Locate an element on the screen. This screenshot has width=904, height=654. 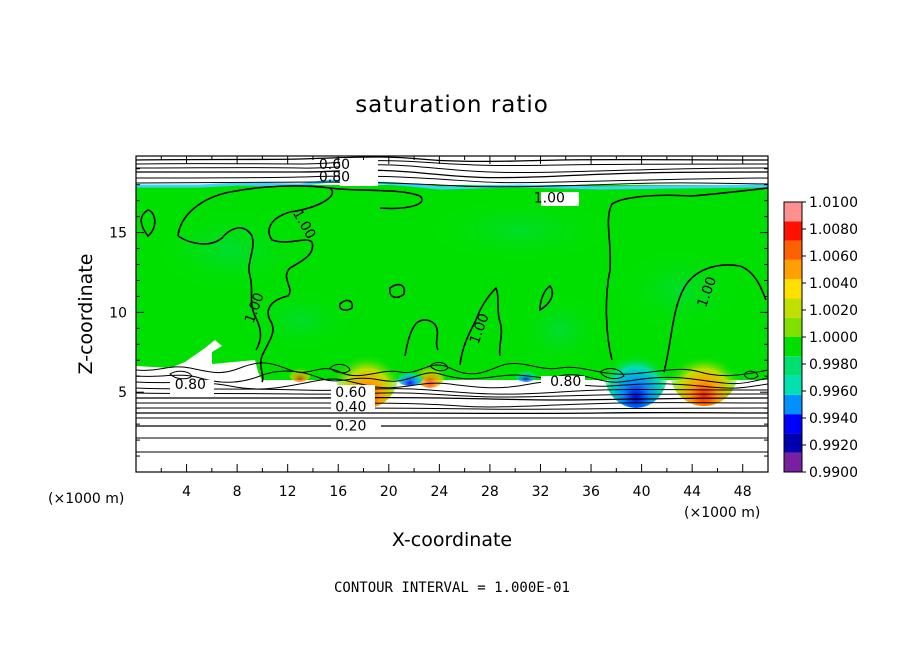
colorbar-label: 1.0060 is located at coordinates (833, 257).